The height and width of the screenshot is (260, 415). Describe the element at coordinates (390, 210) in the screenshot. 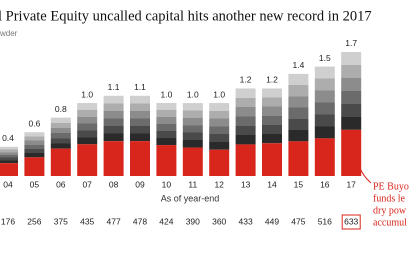

I see `annotation: dry pow` at that location.